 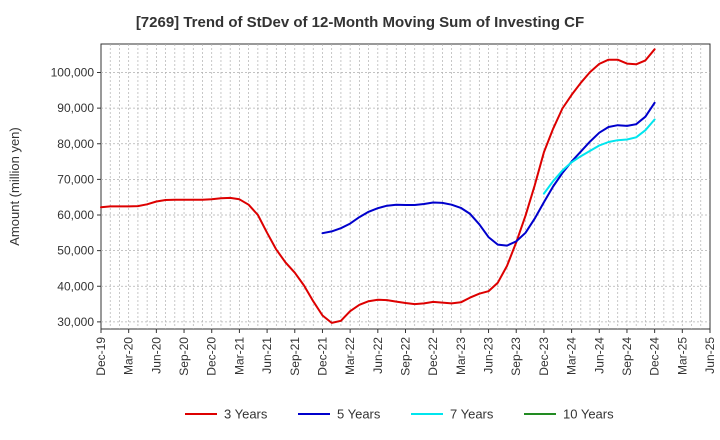 I want to click on x-tick-label: Dec-20, so click(x=212, y=356).